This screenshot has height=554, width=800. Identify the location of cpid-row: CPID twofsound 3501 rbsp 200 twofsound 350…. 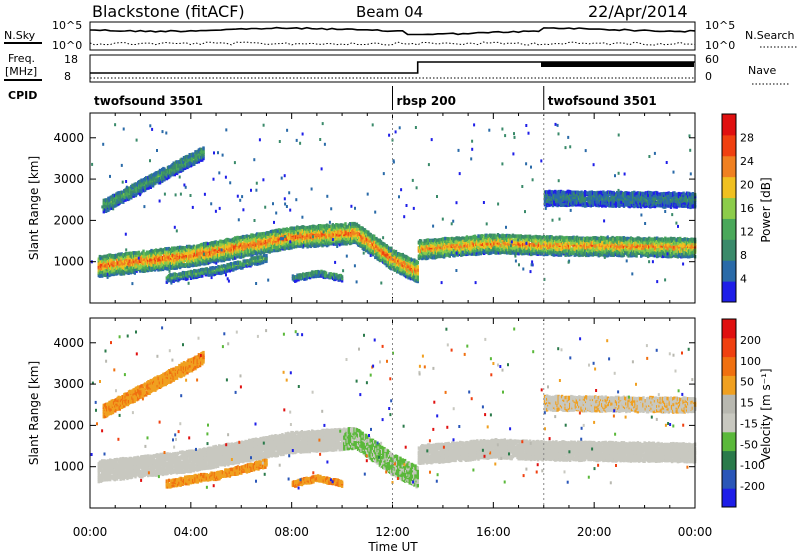
(332, 98).